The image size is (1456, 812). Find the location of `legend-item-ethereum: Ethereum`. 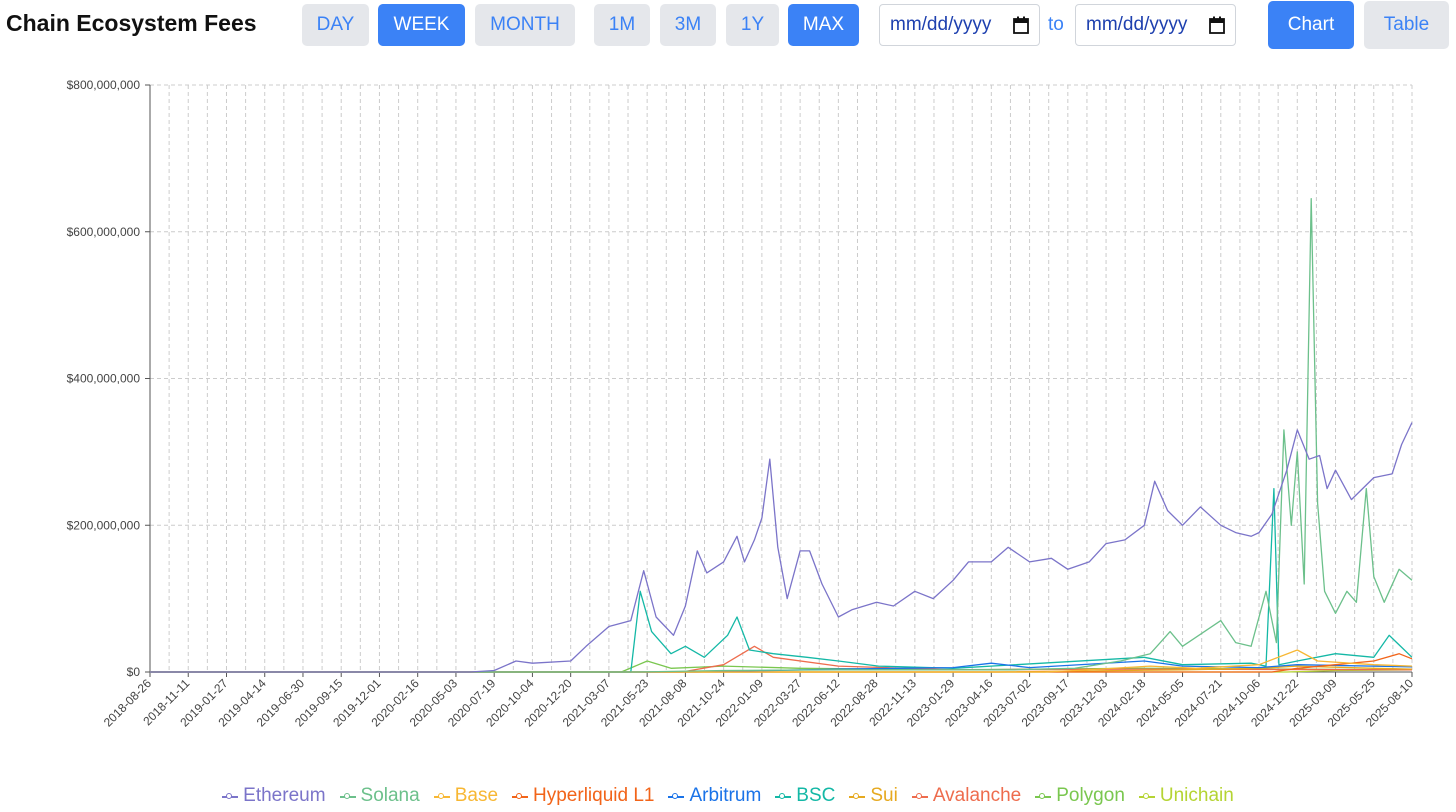

legend-item-ethereum: Ethereum is located at coordinates (274, 796).